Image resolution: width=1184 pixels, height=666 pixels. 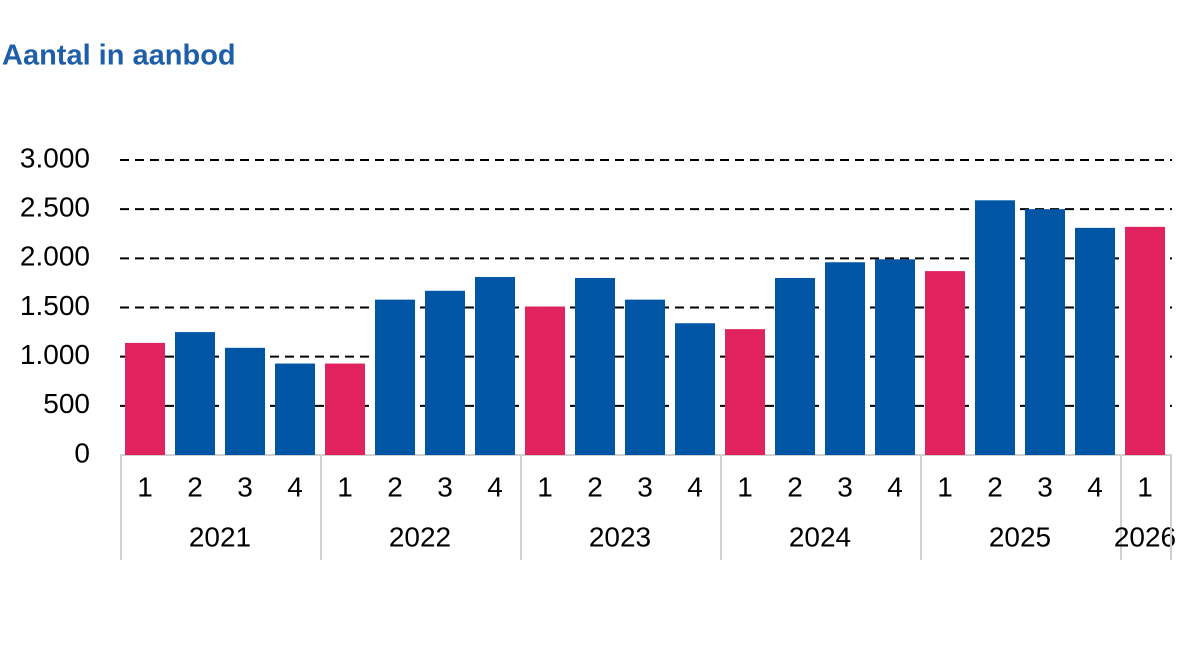 I want to click on y-tick-label: 0, so click(x=82, y=452).